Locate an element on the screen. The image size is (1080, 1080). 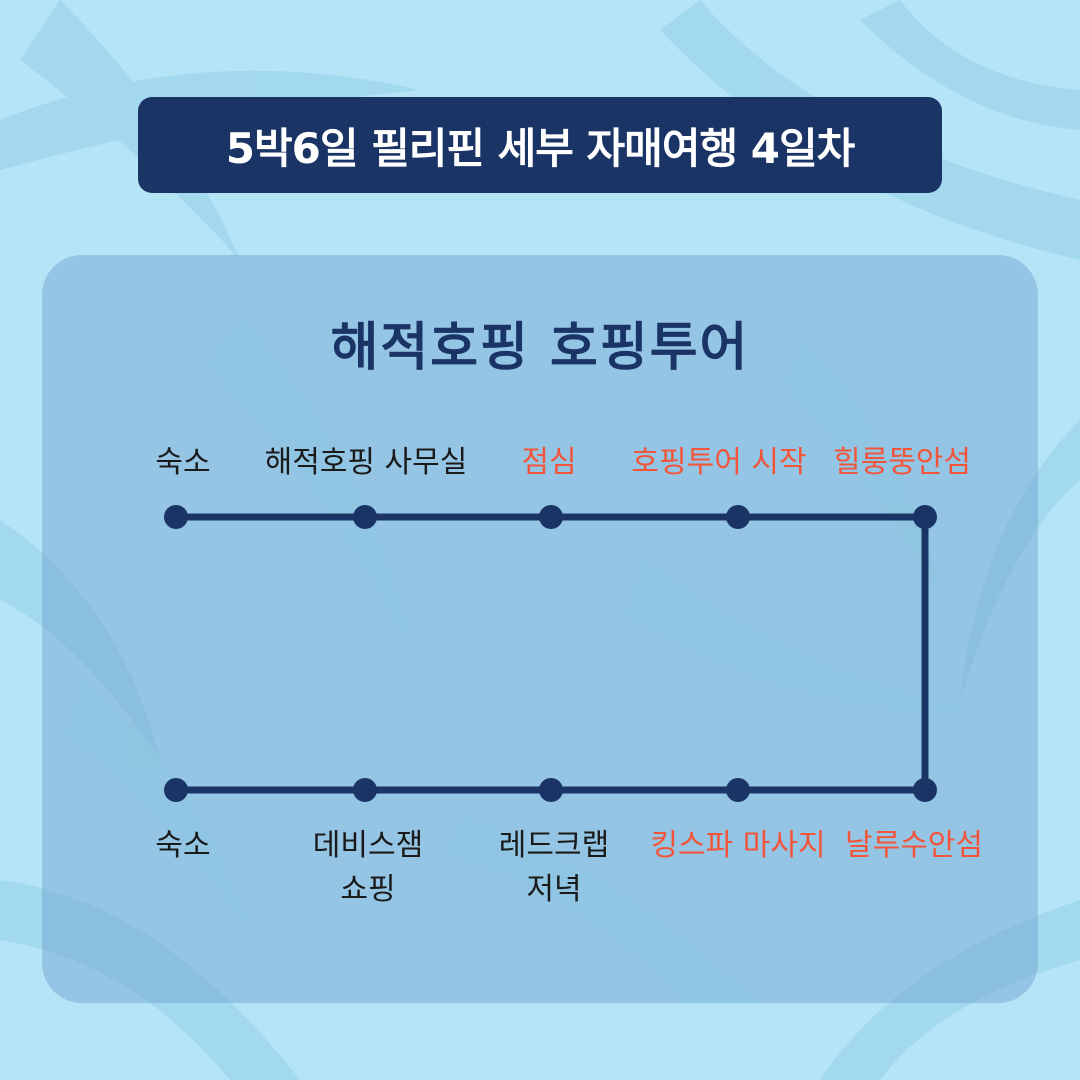
stop-label-bottom-4: 킹스파 마사지 is located at coordinates (738, 845).